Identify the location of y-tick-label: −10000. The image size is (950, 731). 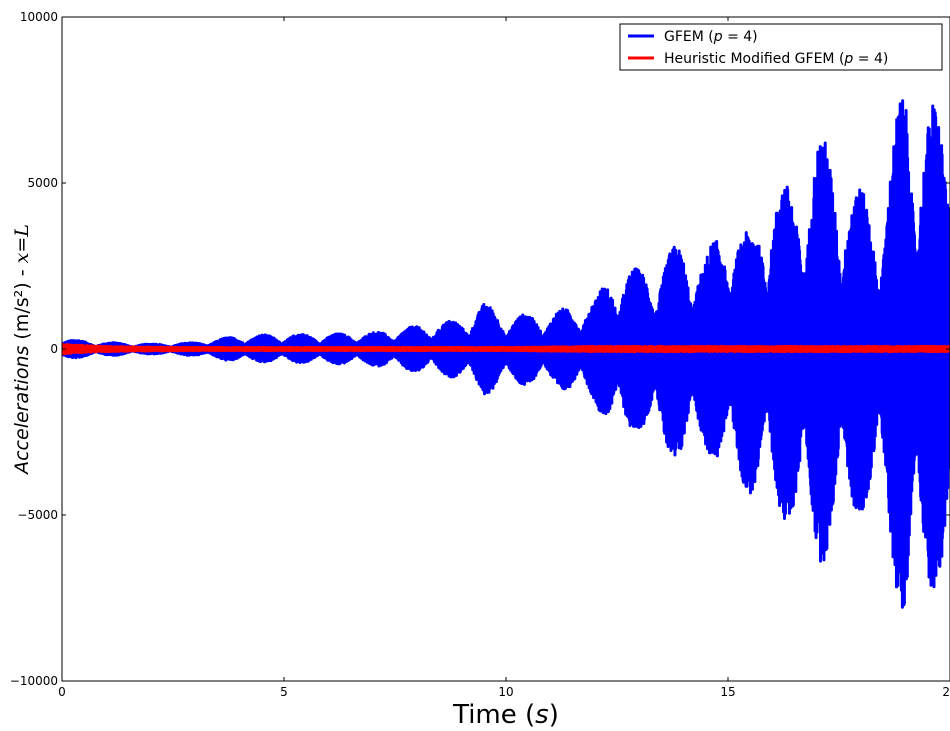
(34, 681).